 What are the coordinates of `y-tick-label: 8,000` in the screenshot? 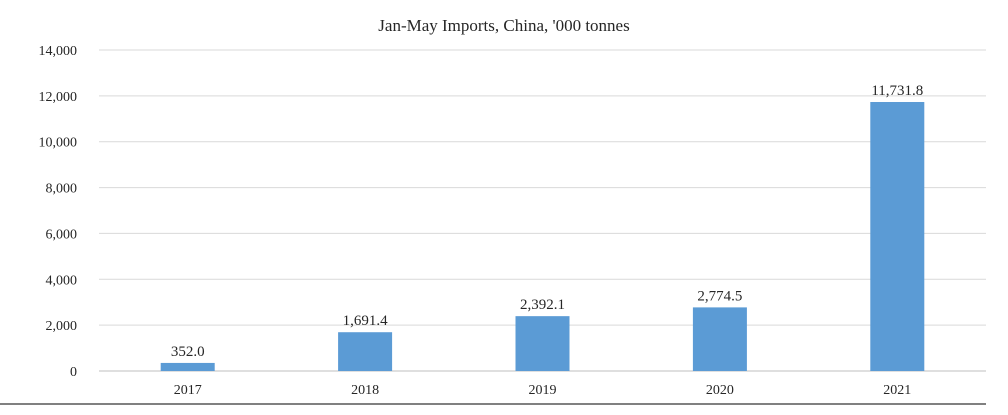 It's located at (62, 189).